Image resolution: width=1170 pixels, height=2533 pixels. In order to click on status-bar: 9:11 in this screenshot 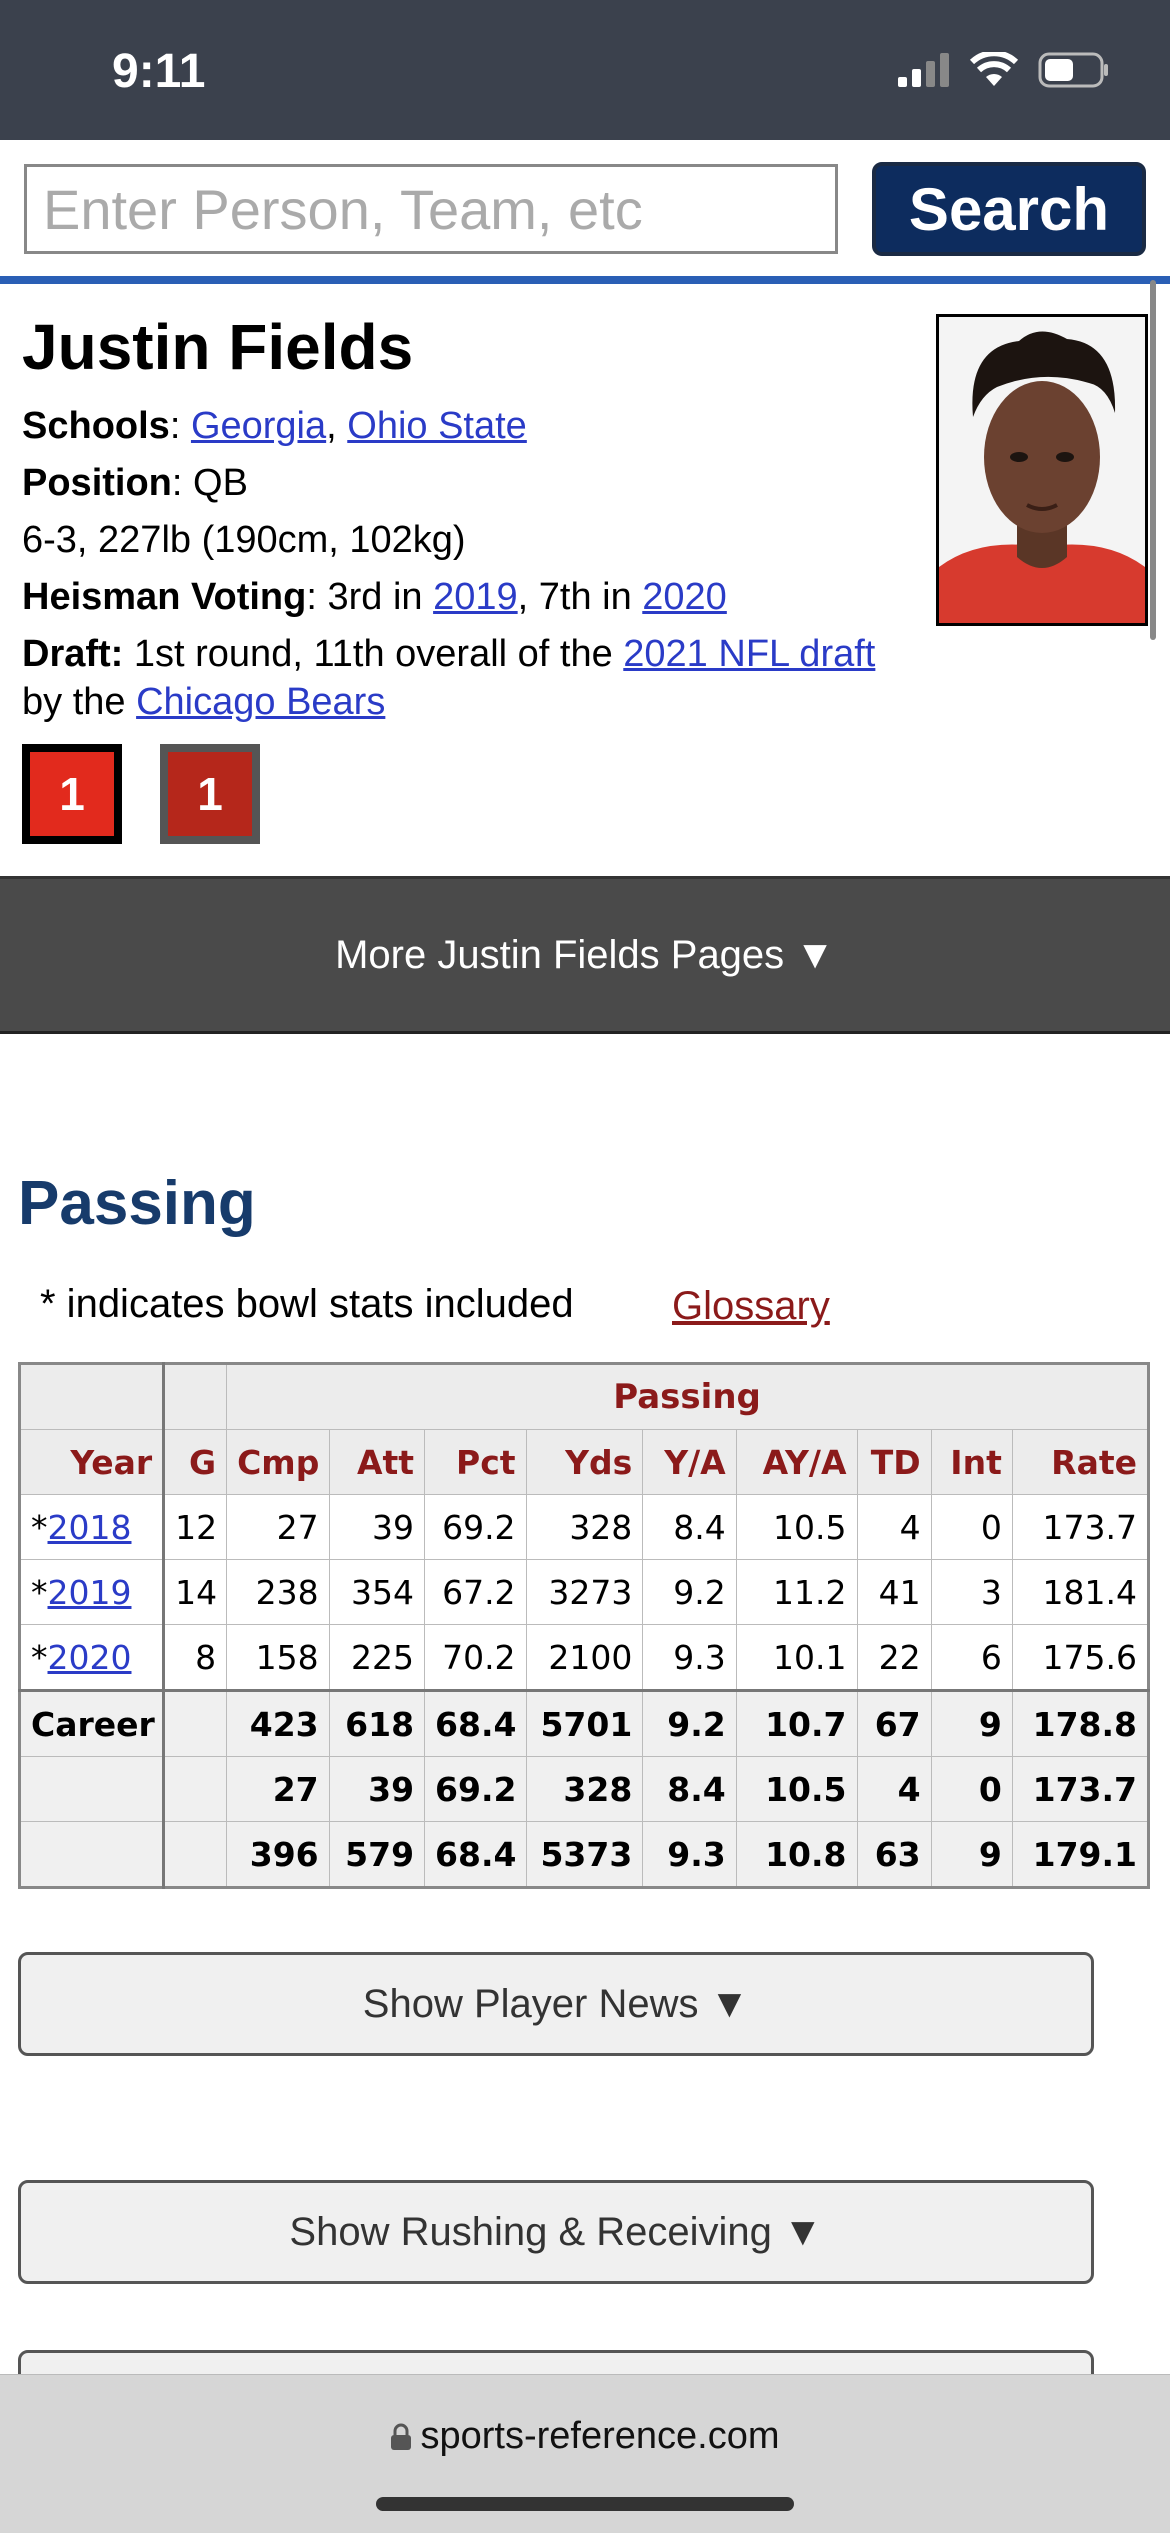, I will do `click(585, 70)`.